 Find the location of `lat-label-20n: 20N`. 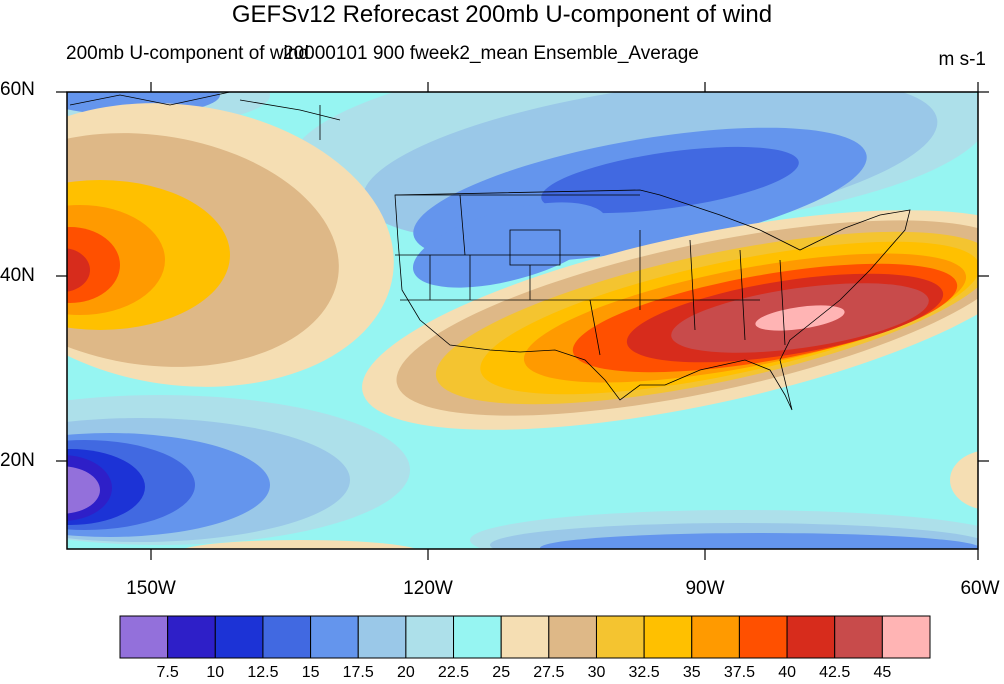

lat-label-20n: 20N is located at coordinates (17, 460).